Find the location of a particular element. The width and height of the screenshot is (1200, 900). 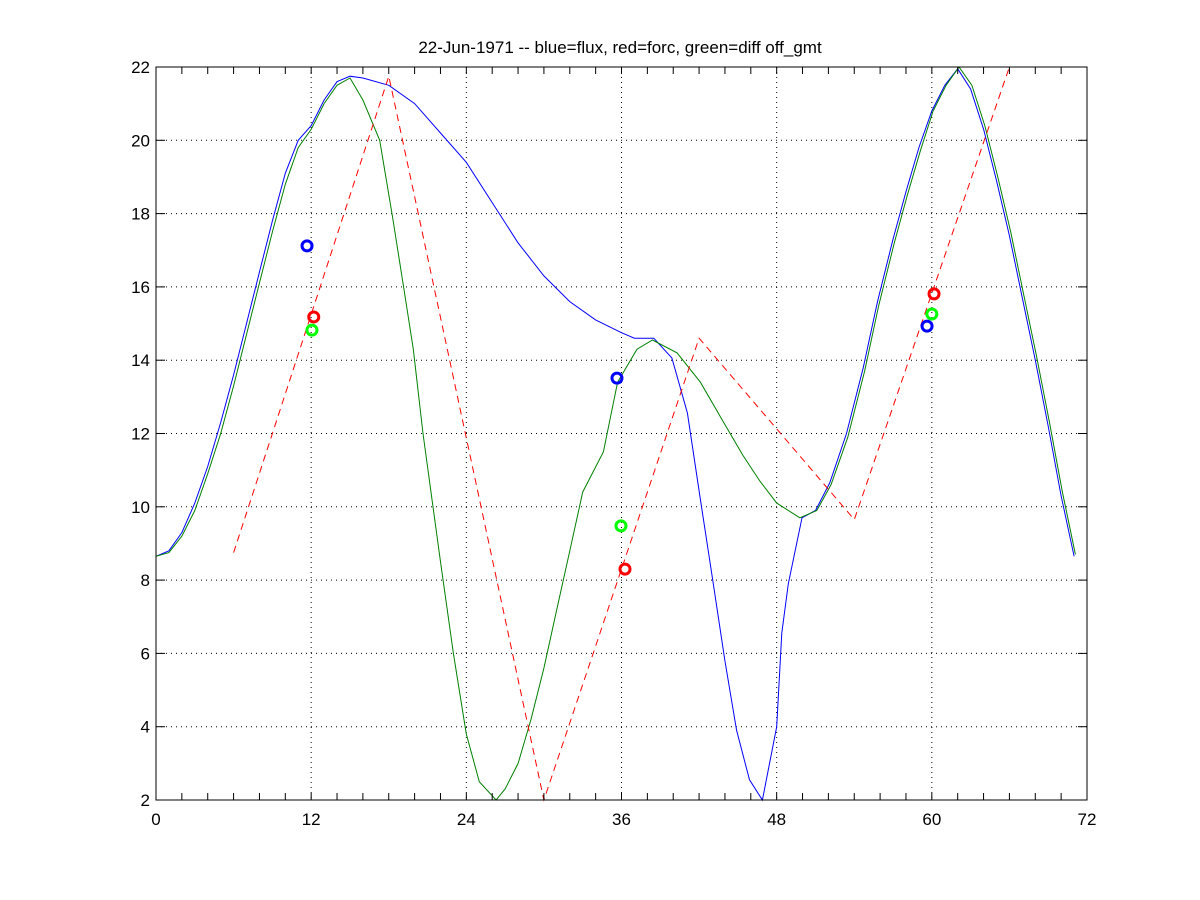

x-tick-label: 48 is located at coordinates (776, 819).